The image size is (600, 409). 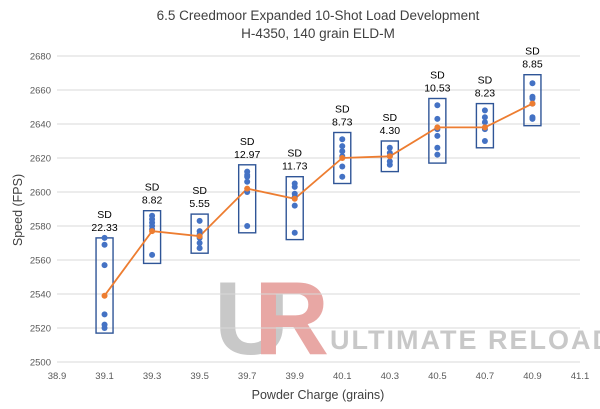 I want to click on y-tick-label: 2620, so click(x=40, y=159).